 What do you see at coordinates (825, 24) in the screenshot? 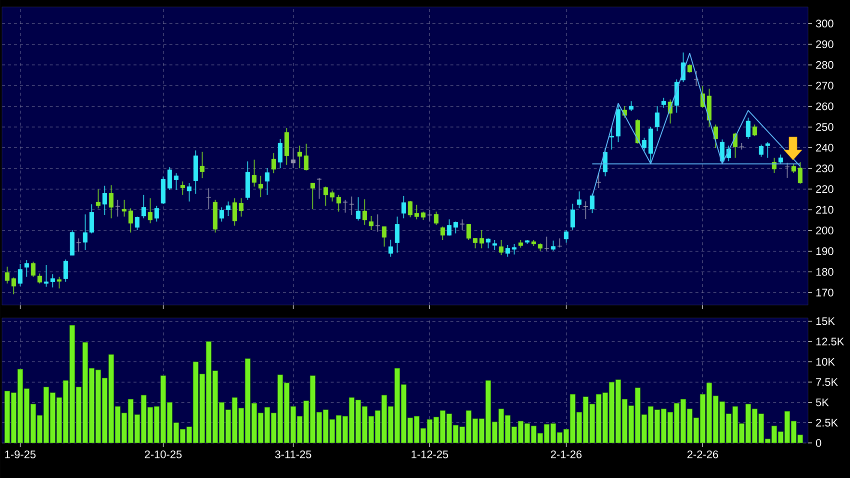
I see `y-tick-label: 300` at bounding box center [825, 24].